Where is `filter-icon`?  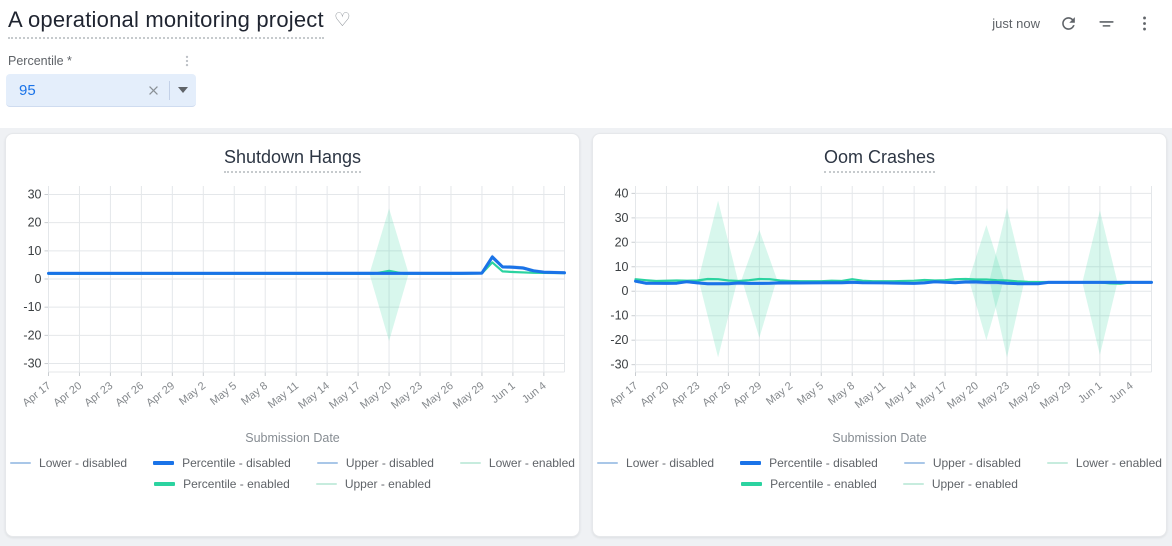
filter-icon is located at coordinates (1106, 23).